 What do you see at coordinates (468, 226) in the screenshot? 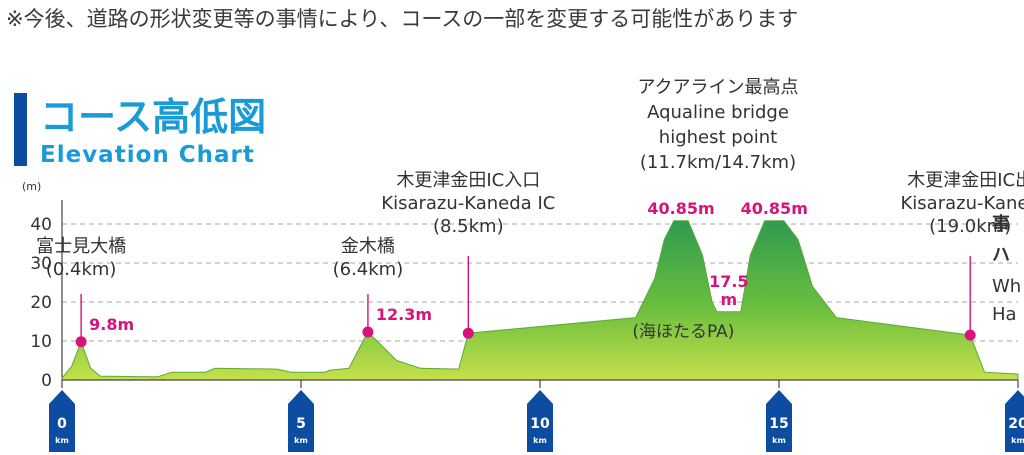
I see `marker-name-label: (8.5km)` at bounding box center [468, 226].